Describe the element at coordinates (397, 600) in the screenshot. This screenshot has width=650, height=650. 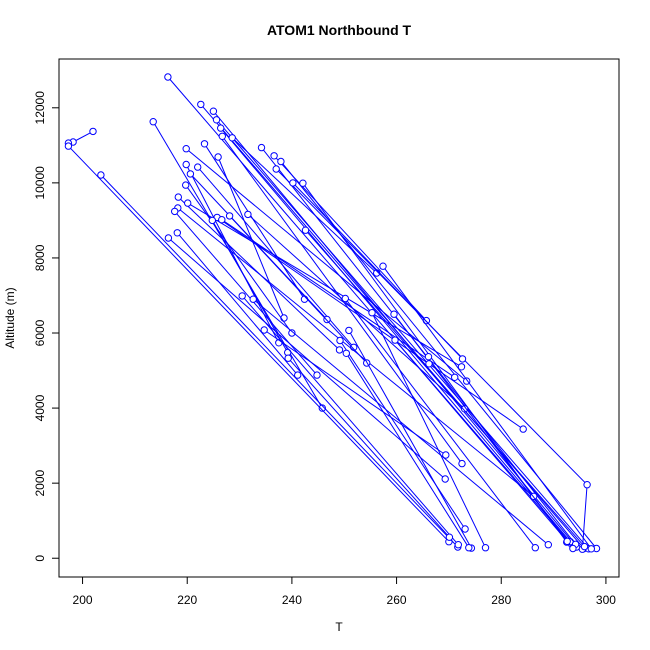
I see `x-tick-label-260: 260` at that location.